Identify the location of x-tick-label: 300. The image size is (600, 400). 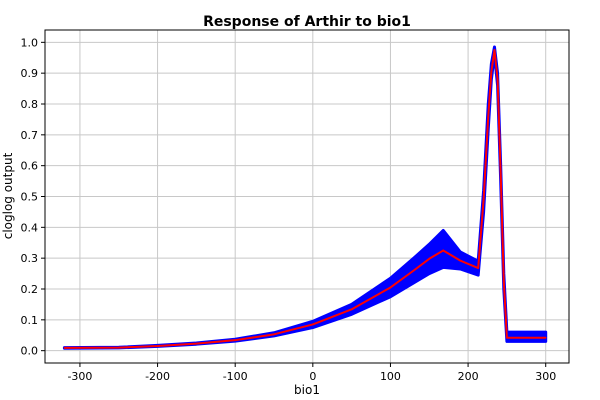
(545, 376).